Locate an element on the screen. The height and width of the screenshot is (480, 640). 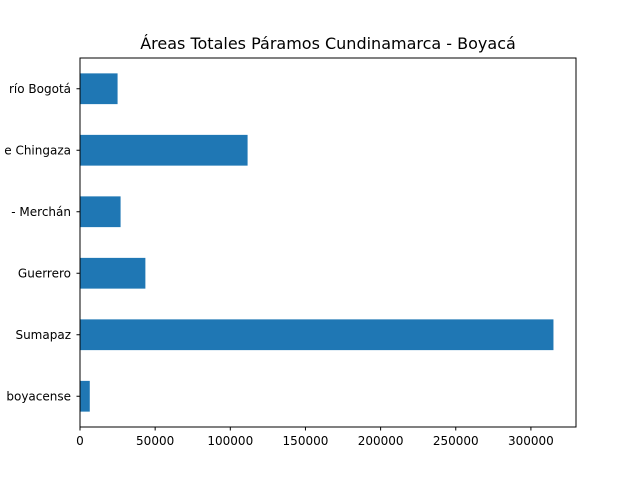
y-tick-label-3: Guerrero is located at coordinates (44, 273).